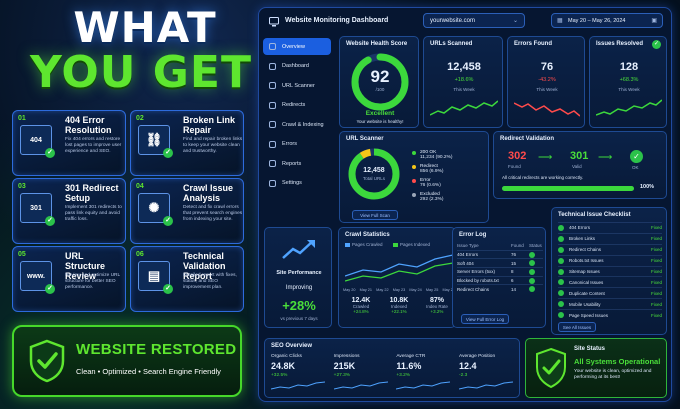 The width and height of the screenshot is (680, 409). Describe the element at coordinates (374, 170) in the screenshot. I see `scanner-total: 12,458` at that location.